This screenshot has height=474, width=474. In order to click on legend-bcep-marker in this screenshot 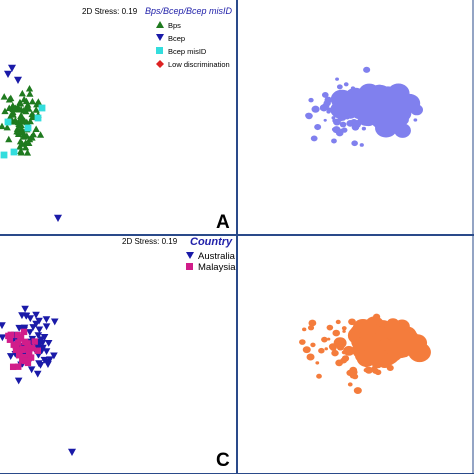, I will do `click(160, 37)`.